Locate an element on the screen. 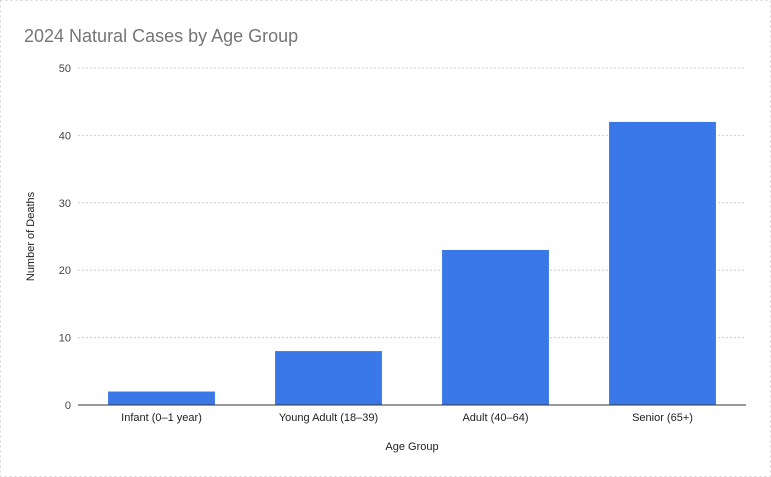 The width and height of the screenshot is (771, 477). y-axis-ticks: 0 10 20 30 40 50 is located at coordinates (65, 237).